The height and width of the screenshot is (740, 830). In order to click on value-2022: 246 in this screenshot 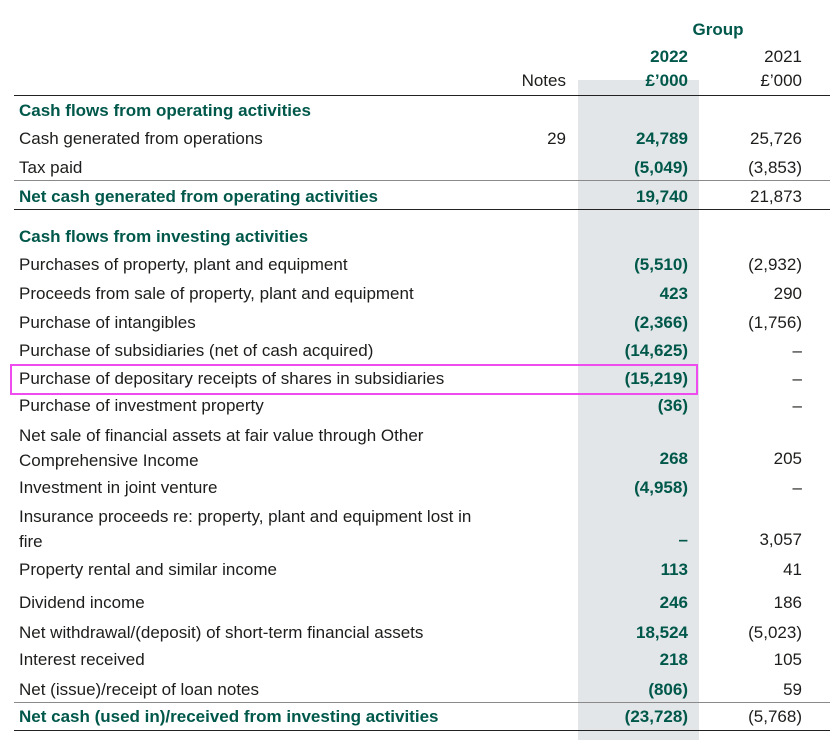, I will do `click(673, 602)`.